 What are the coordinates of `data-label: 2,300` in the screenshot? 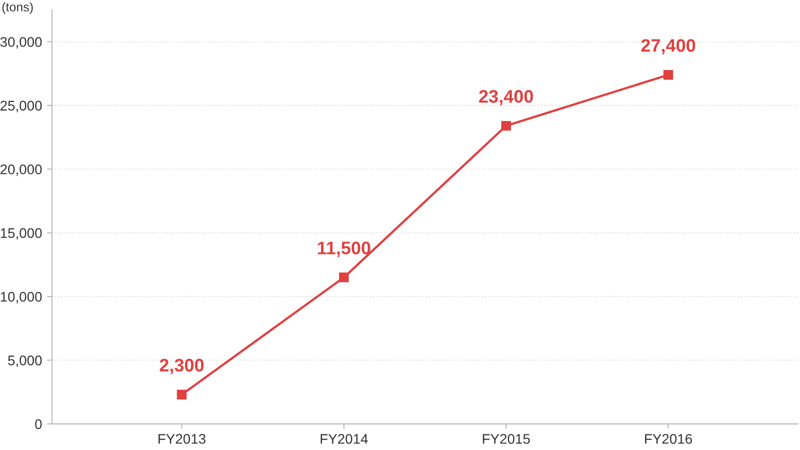 It's located at (182, 366).